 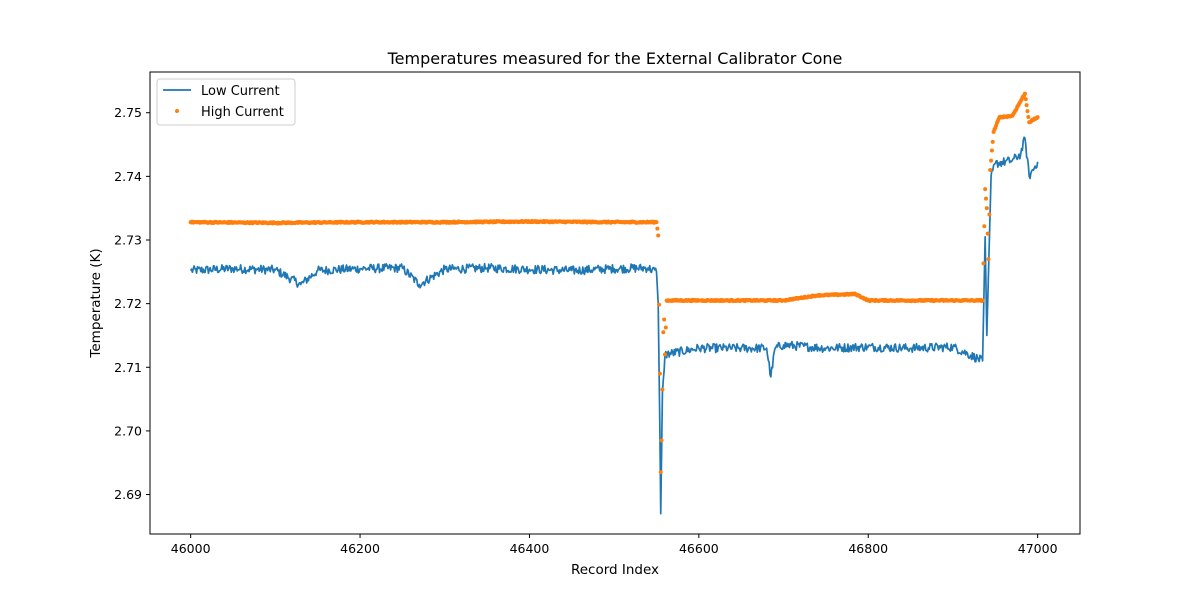 What do you see at coordinates (242, 112) in the screenshot?
I see `legend-label-high-current: High Current` at bounding box center [242, 112].